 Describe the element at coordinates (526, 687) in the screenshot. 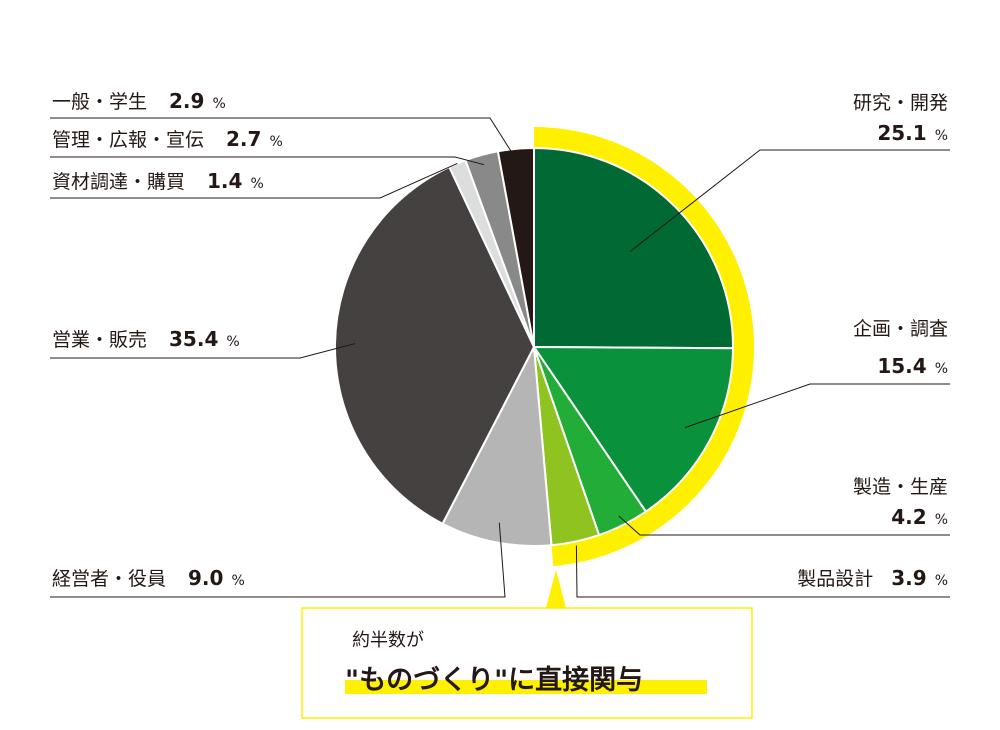

I see `callout-underline` at that location.